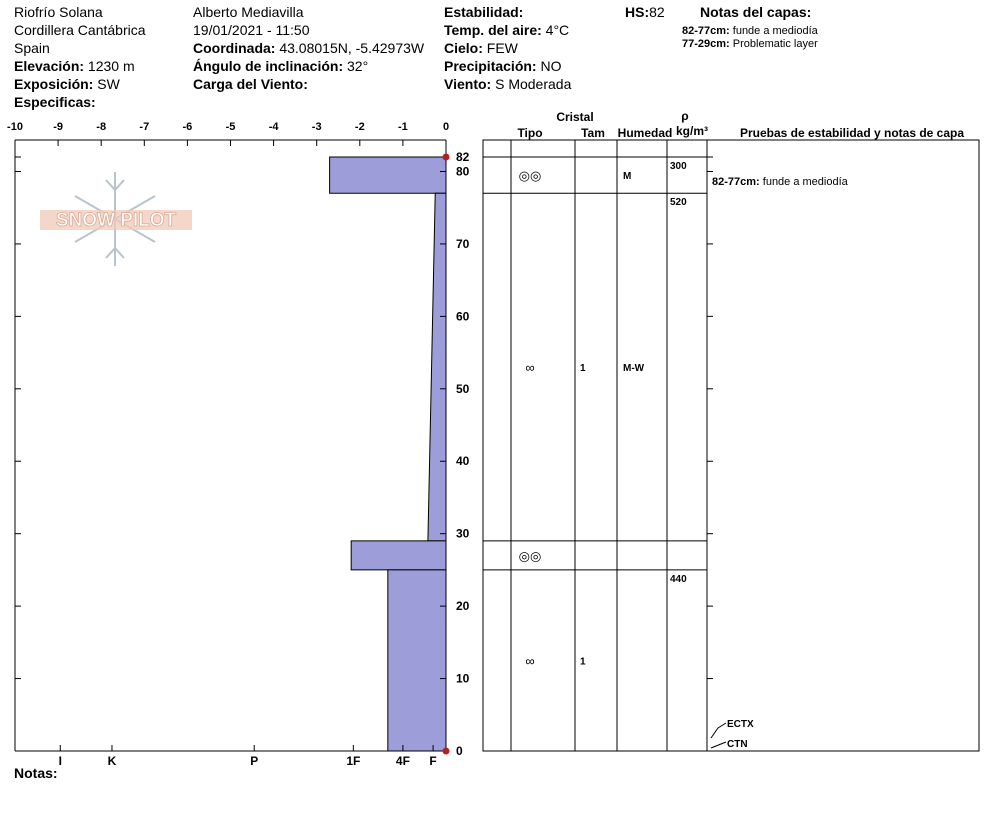 This screenshot has width=994, height=840. Describe the element at coordinates (49, 66) in the screenshot. I see `field-label: Elevación:` at that location.